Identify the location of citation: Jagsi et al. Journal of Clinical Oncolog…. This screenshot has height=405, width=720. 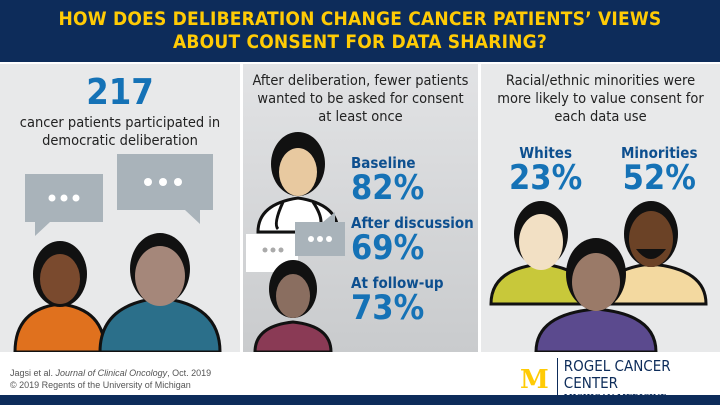
(110, 379).